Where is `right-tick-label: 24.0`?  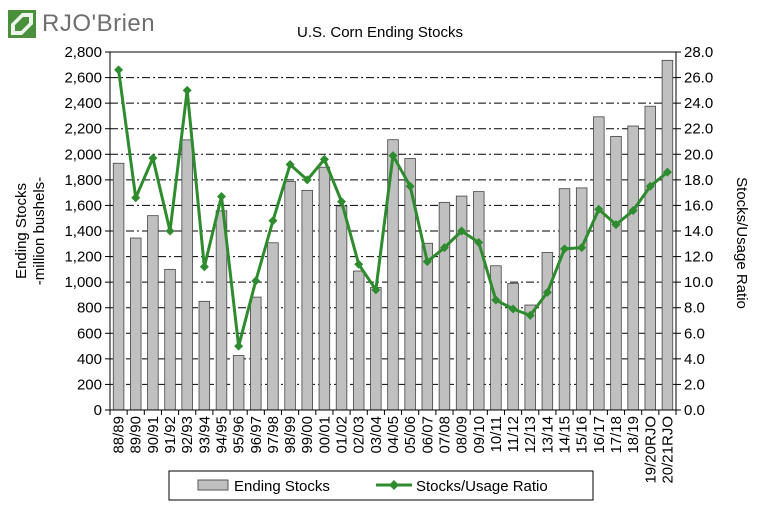
right-tick-label: 24.0 is located at coordinates (698, 103).